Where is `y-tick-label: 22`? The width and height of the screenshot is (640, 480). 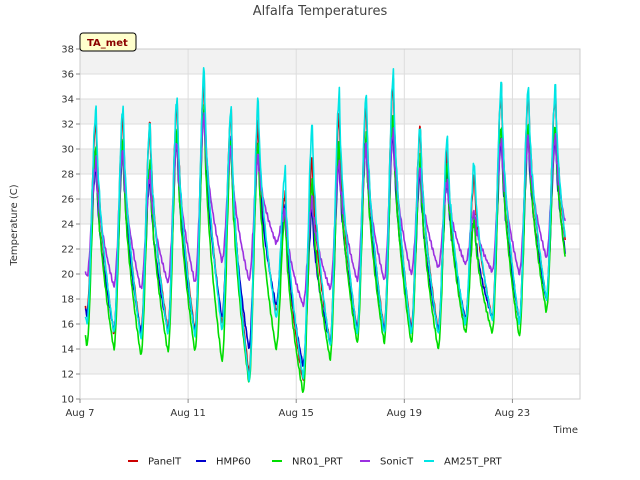
y-tick-label: 22 is located at coordinates (67, 250).